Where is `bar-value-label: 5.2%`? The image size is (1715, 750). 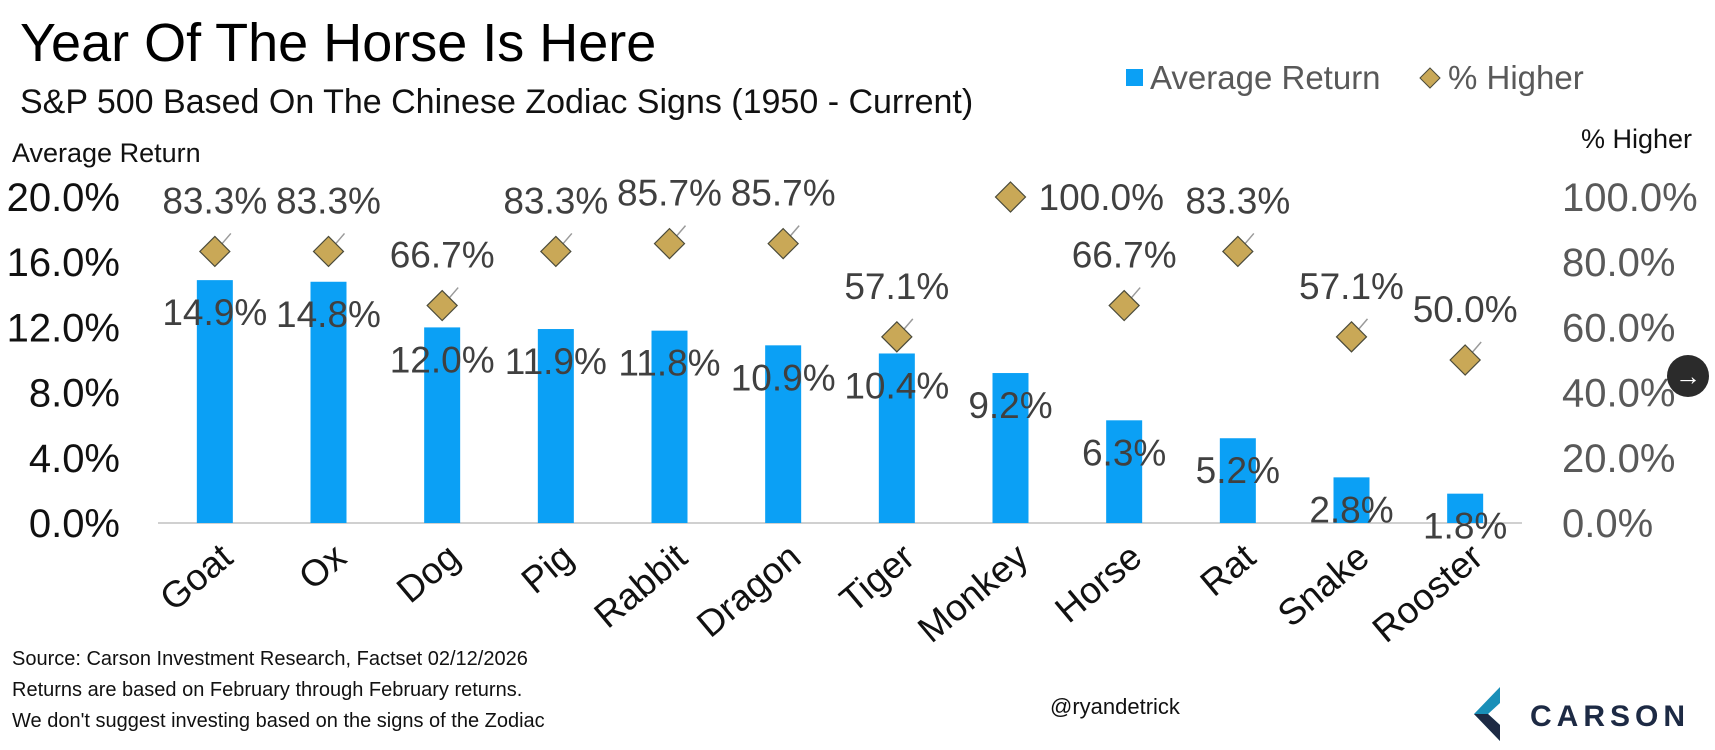 bar-value-label: 5.2% is located at coordinates (1238, 470).